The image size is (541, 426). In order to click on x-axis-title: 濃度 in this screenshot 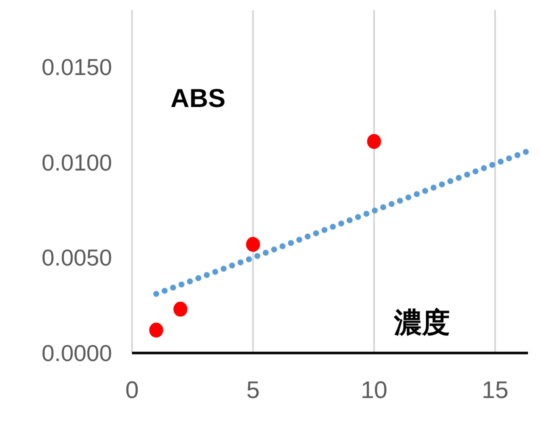, I will do `click(421, 322)`.